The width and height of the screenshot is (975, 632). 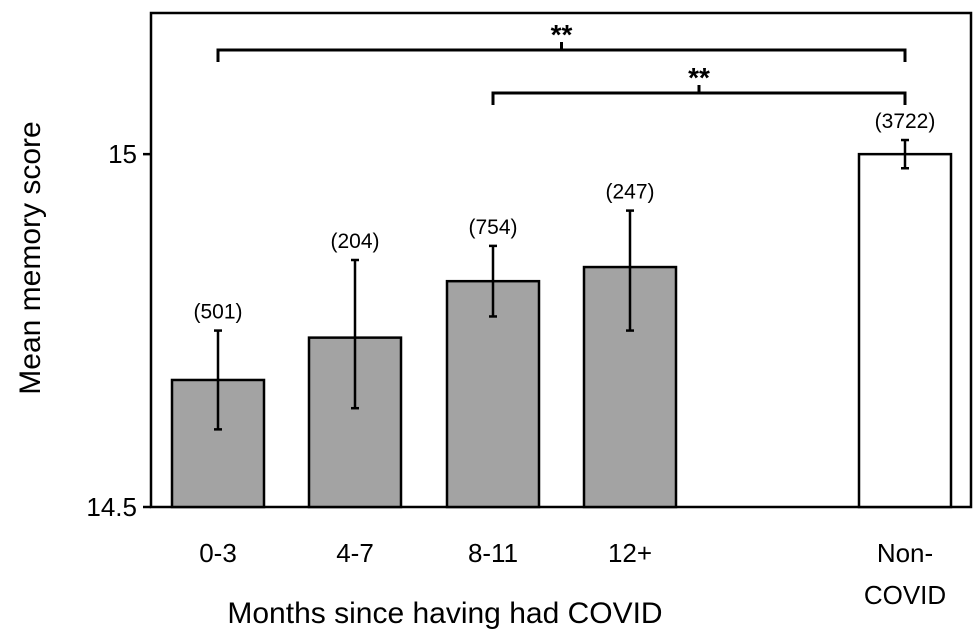 I want to click on x-tick-label-line: 0-3, so click(x=218, y=553).